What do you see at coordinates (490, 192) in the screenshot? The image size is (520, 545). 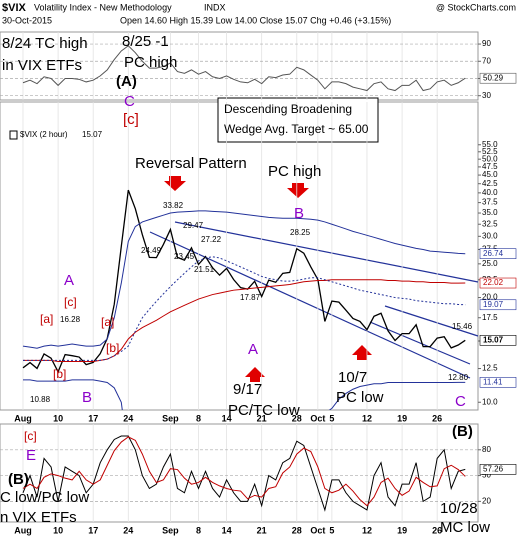 I see `y-tick-label: 40.0` at bounding box center [490, 192].